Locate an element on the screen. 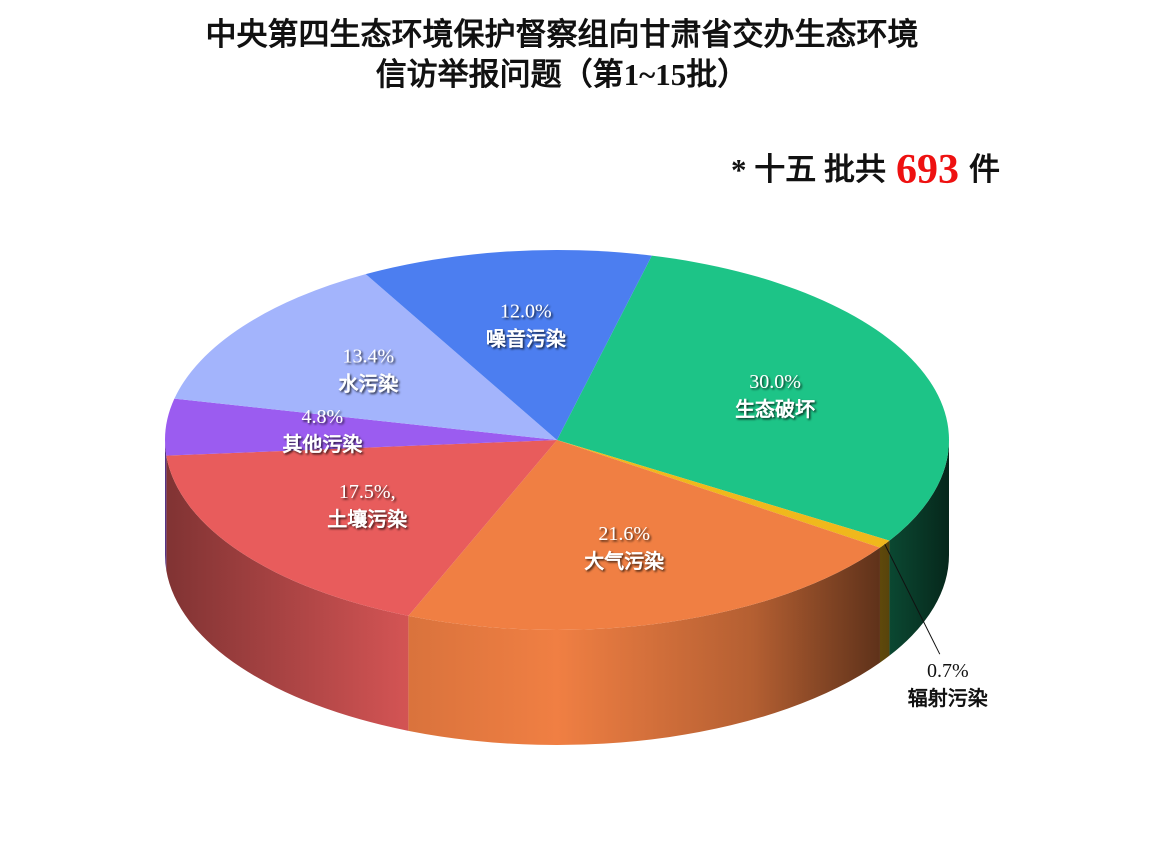 The width and height of the screenshot is (1170, 844). category-label: 水污染 is located at coordinates (368, 383).